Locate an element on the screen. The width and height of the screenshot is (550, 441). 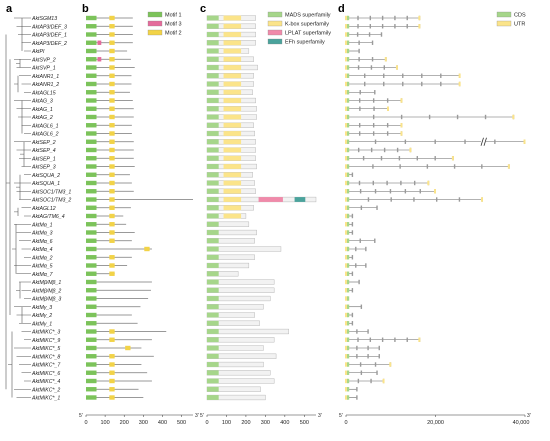
motif-3-box is located at coordinates (99, 42).